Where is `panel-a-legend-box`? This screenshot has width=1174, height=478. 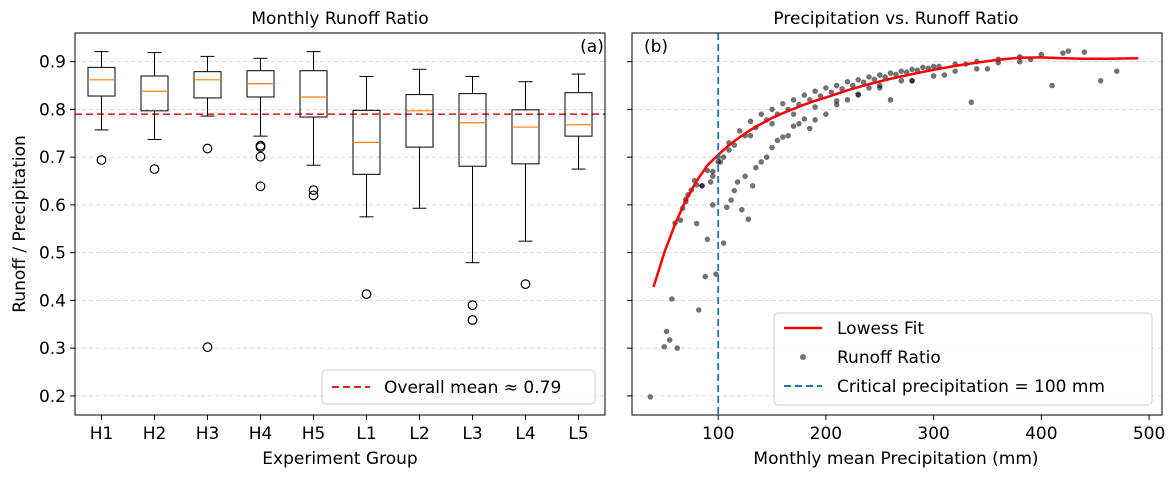 panel-a-legend-box is located at coordinates (458, 387).